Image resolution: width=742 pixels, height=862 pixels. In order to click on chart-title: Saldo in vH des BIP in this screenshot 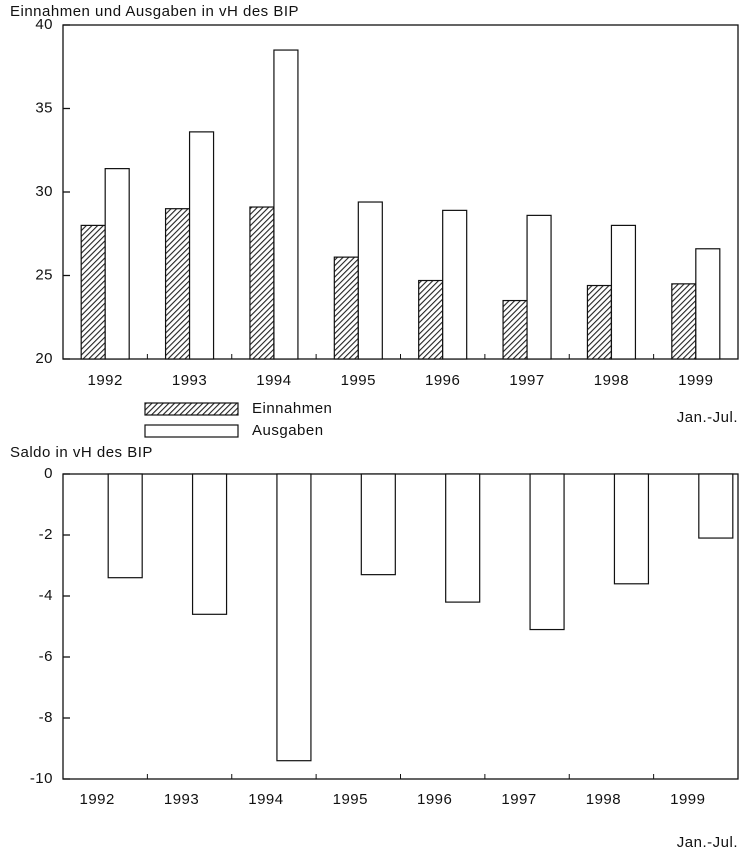, I will do `click(81, 452)`.